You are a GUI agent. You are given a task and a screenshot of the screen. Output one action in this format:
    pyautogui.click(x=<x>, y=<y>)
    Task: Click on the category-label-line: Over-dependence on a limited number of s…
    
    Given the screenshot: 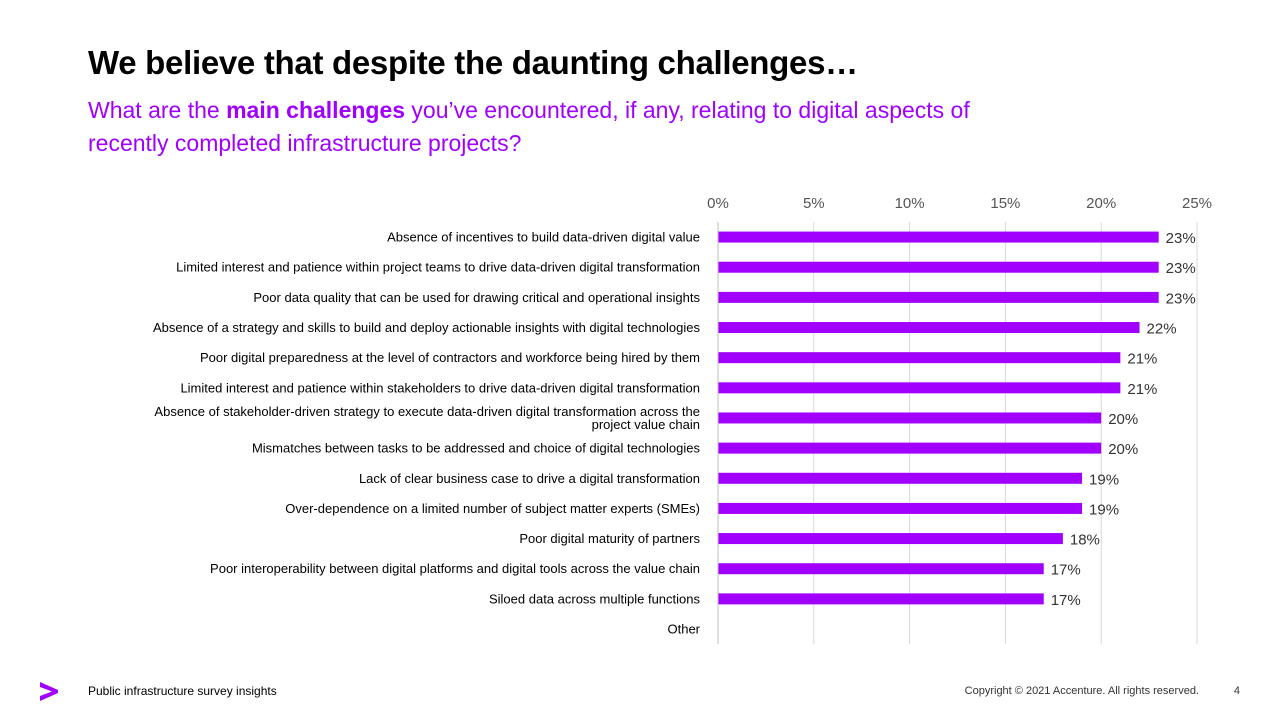 What is the action you would take?
    pyautogui.click(x=492, y=508)
    